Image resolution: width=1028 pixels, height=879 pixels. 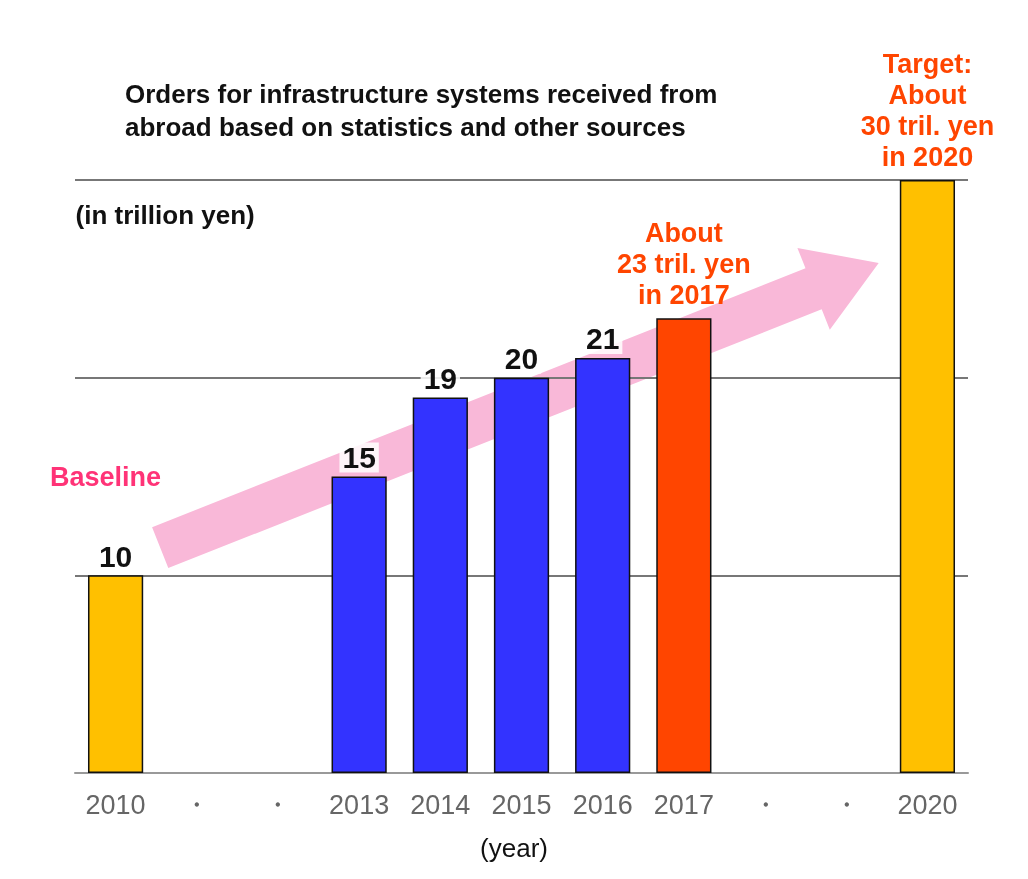 What do you see at coordinates (683, 804) in the screenshot?
I see `x-tick-label: 2017` at bounding box center [683, 804].